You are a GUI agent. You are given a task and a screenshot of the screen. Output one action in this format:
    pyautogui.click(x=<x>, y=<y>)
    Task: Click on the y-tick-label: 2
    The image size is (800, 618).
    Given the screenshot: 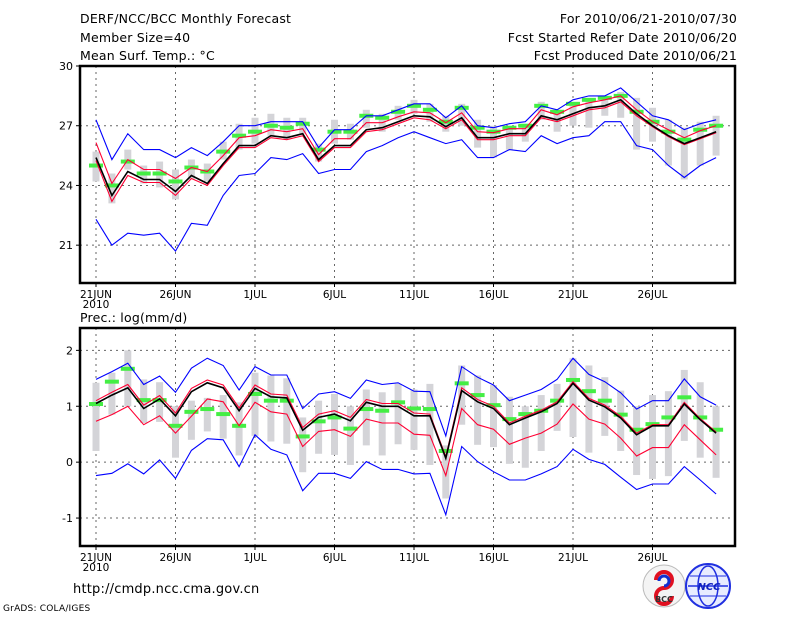 What is the action you would take?
    pyautogui.click(x=69, y=350)
    